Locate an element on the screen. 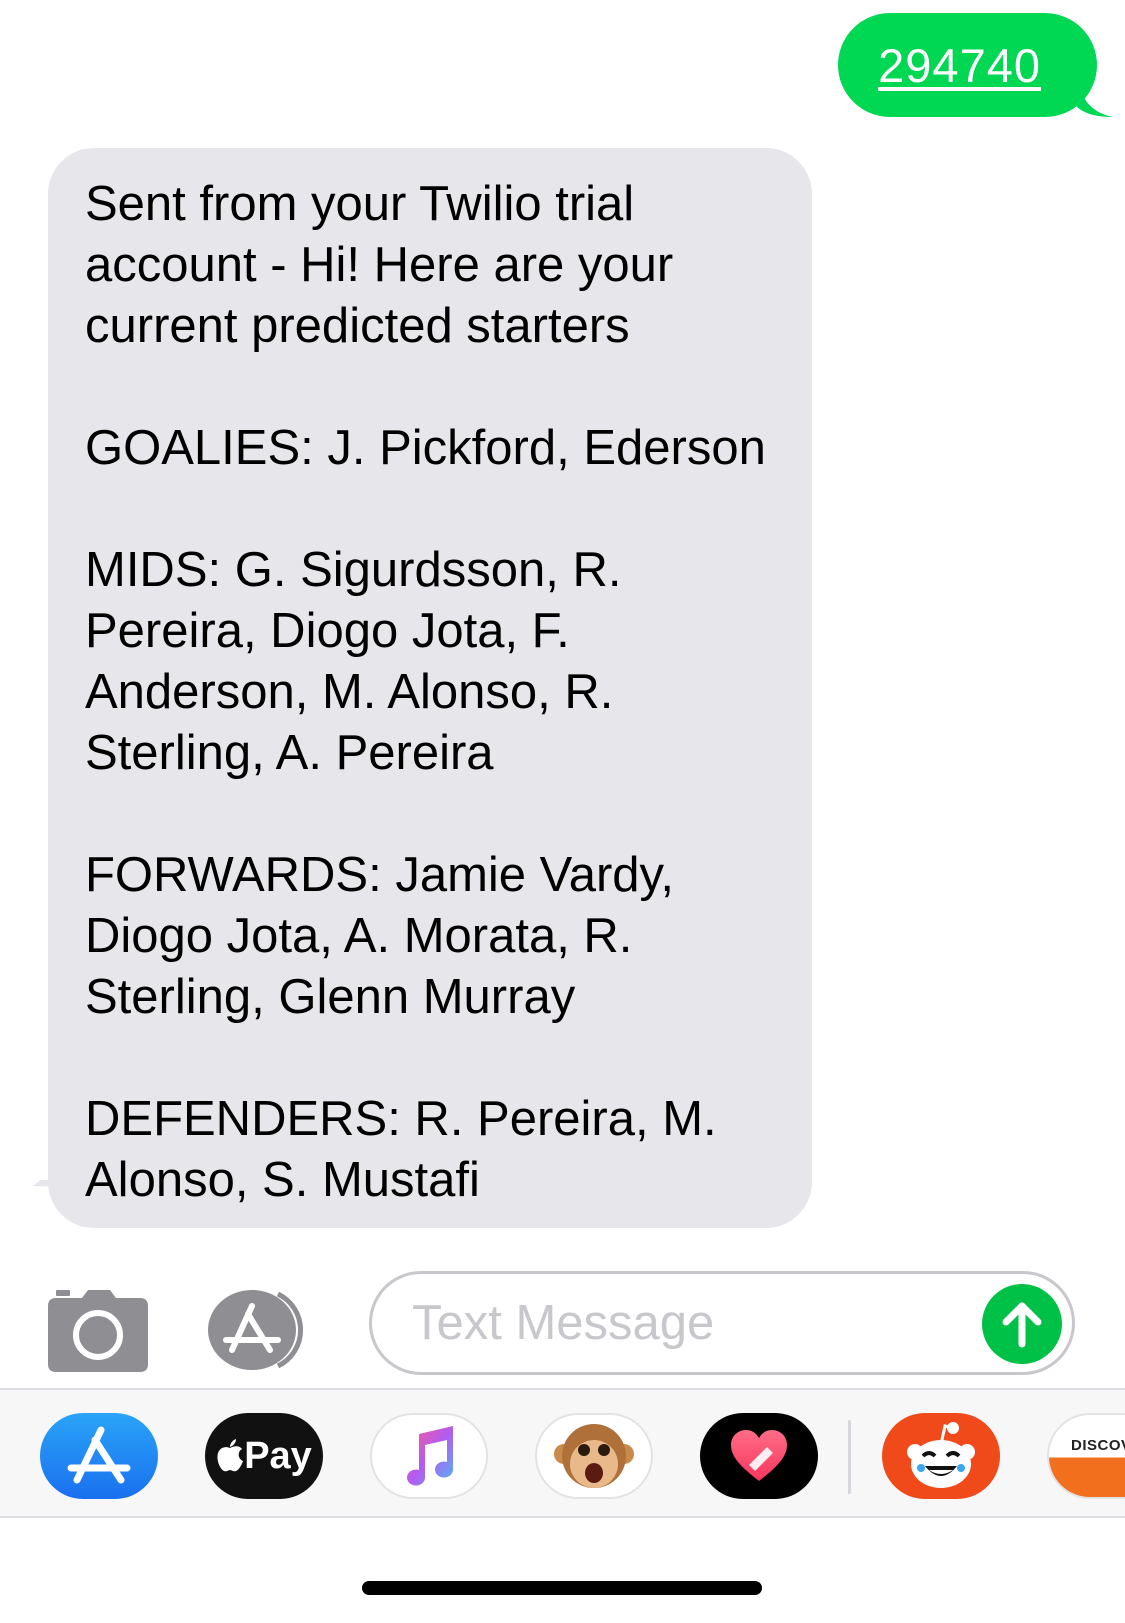  received-bubble-tail is located at coordinates (57, 1184).